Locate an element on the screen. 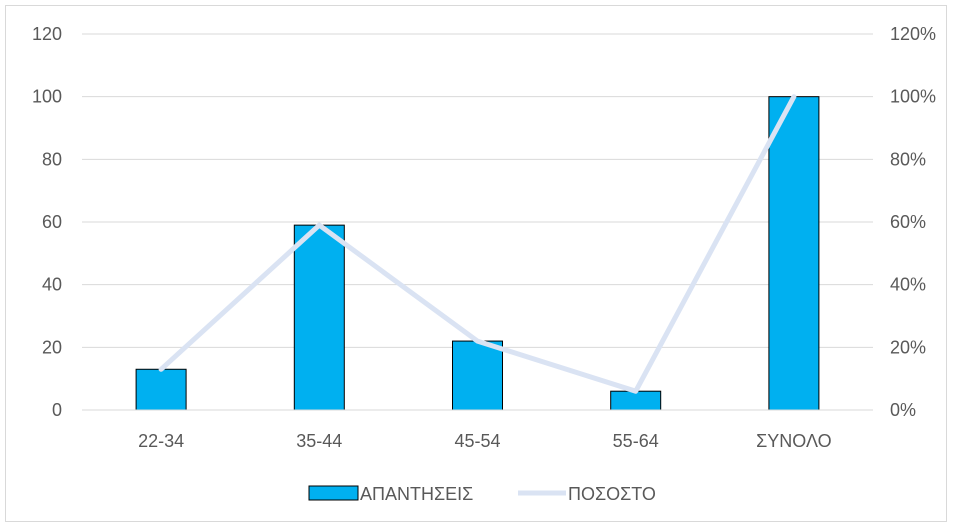 This screenshot has width=954, height=529. x-tick-label: 22-34 is located at coordinates (161, 441).